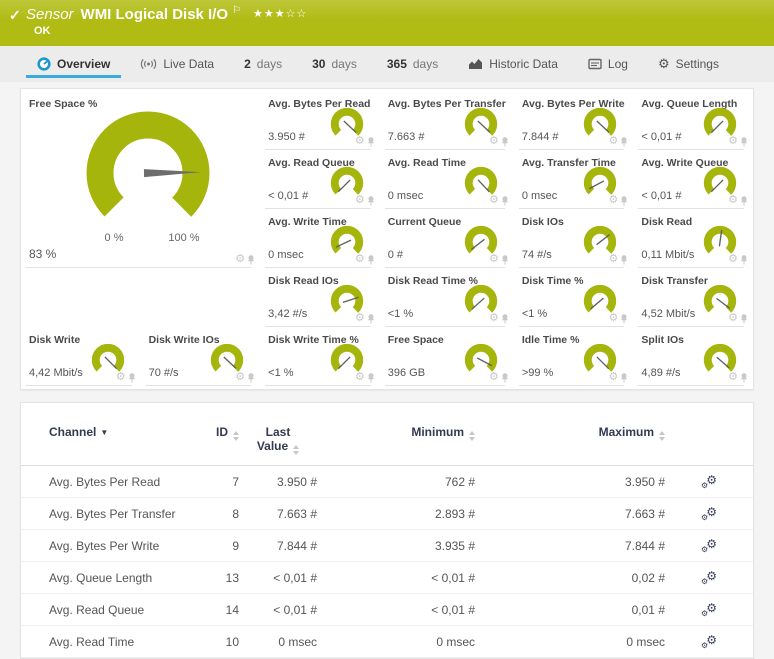  What do you see at coordinates (73, 64) in the screenshot?
I see `tab-overview: Overview` at bounding box center [73, 64].